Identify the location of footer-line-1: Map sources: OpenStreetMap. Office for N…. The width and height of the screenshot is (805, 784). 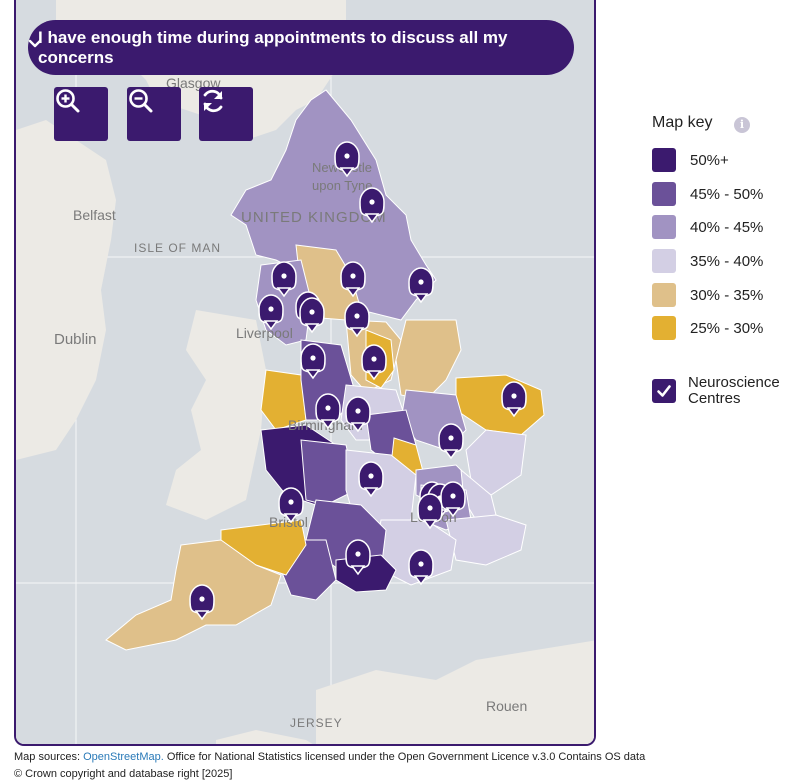
(329, 757).